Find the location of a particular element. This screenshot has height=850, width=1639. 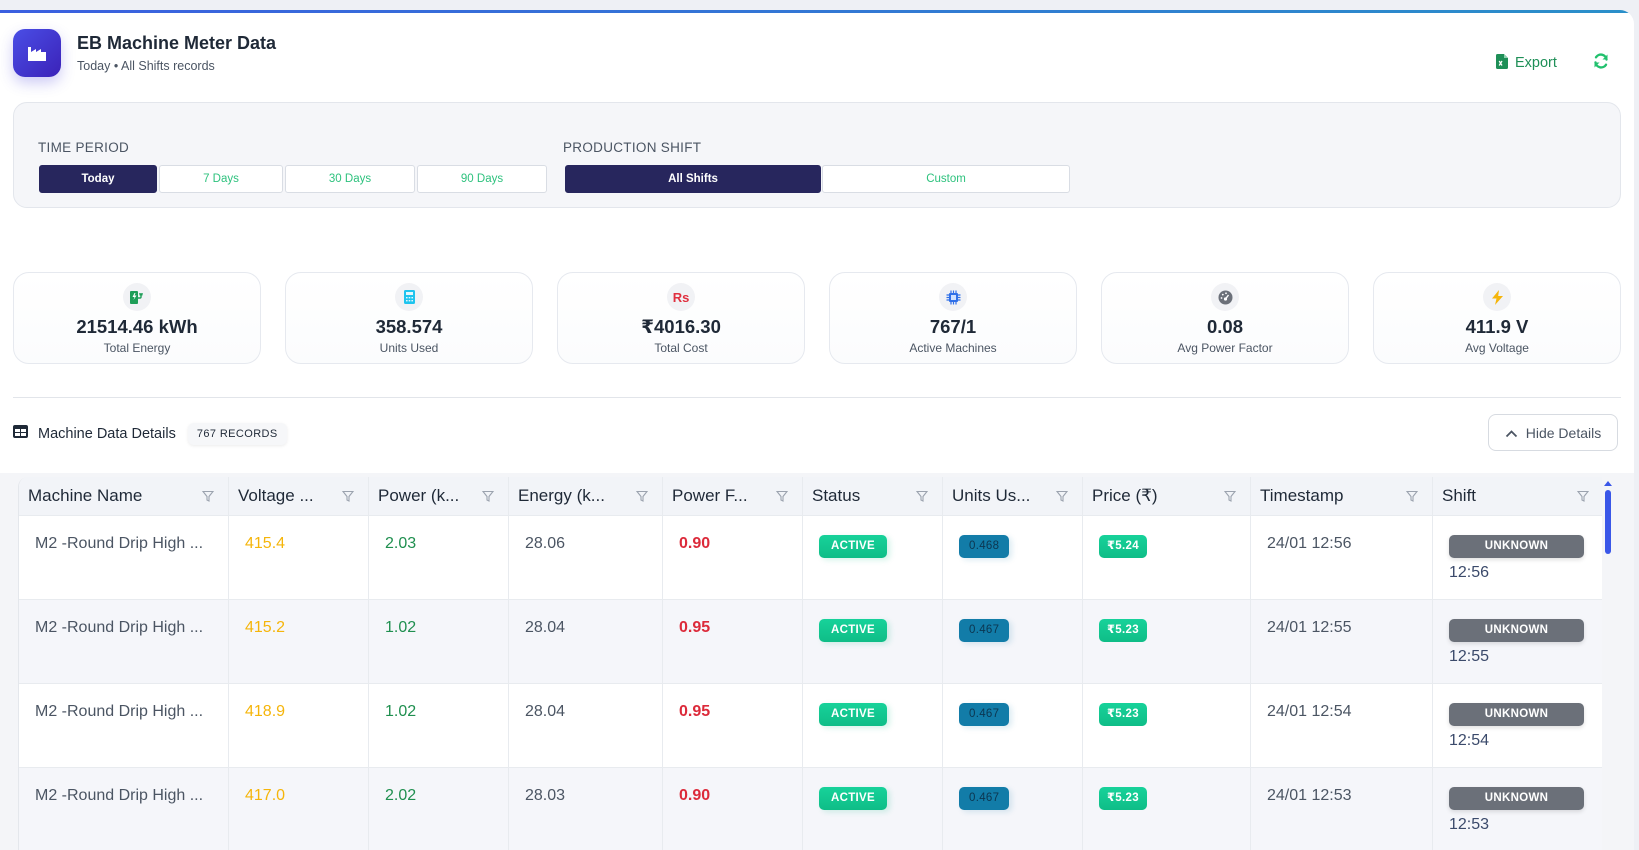

details-header: Machine Data Details 767 RECORDS is located at coordinates (150, 434).